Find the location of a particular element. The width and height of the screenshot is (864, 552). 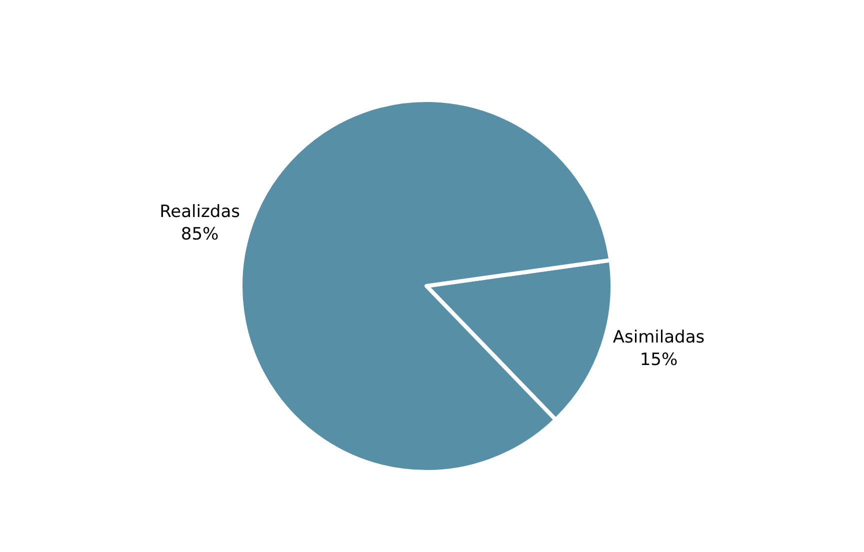

slice-label: Realizdas is located at coordinates (200, 212).